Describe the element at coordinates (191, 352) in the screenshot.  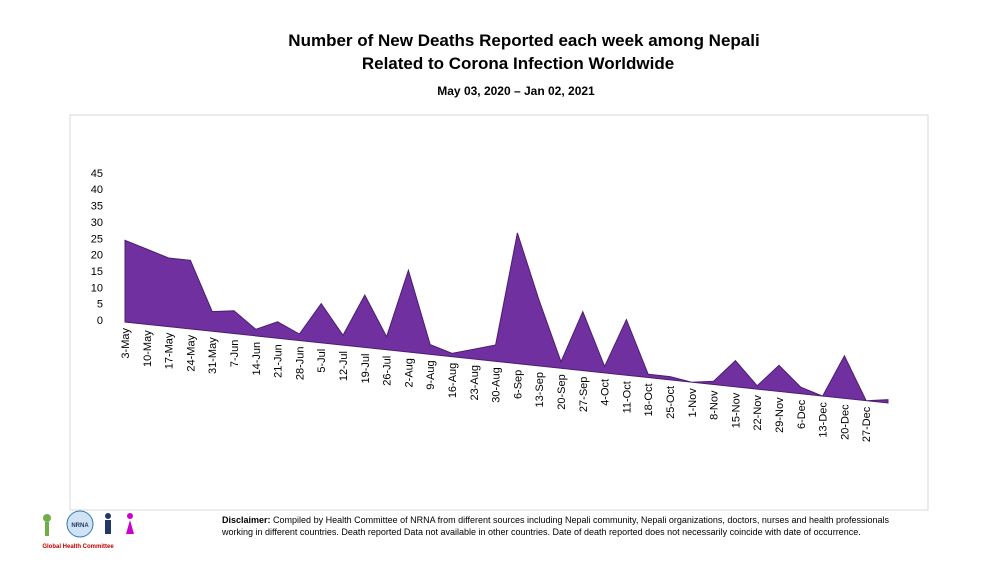
I see `x-tick-label: 24-May` at that location.